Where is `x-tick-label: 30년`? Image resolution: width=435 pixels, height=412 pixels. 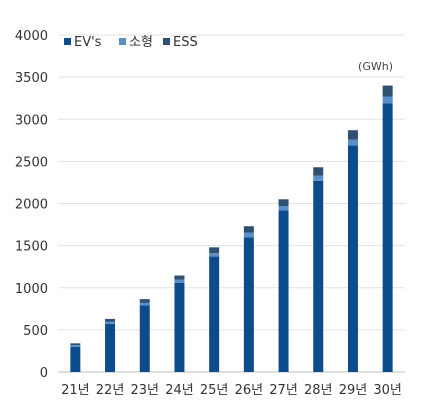 x-tick-label: 30년 is located at coordinates (387, 390).